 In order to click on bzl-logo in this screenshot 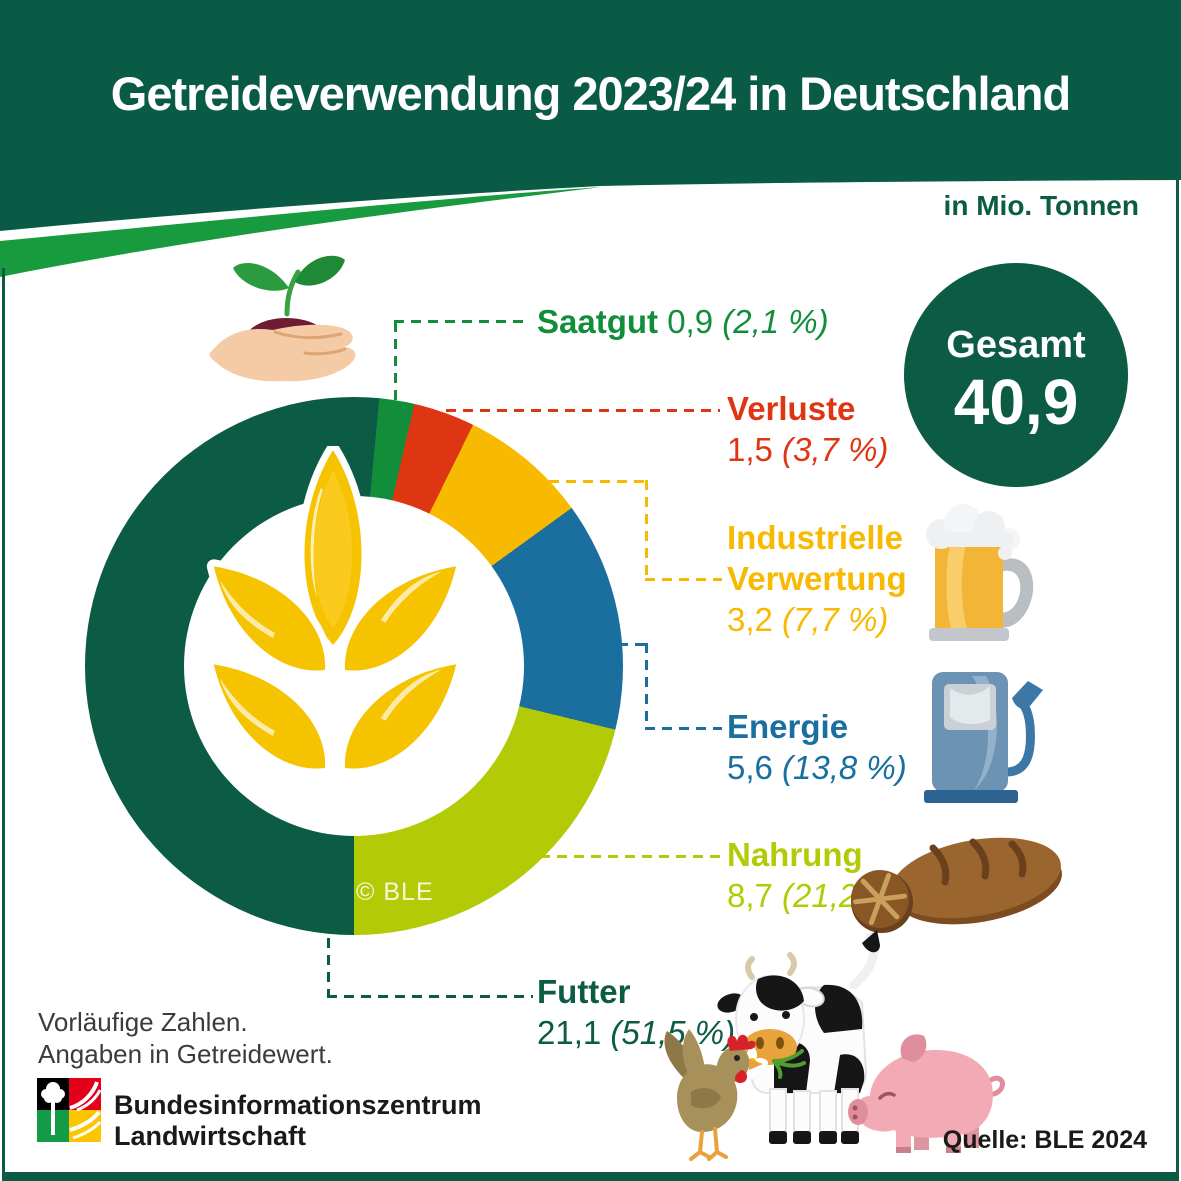, I will do `click(69, 1110)`.